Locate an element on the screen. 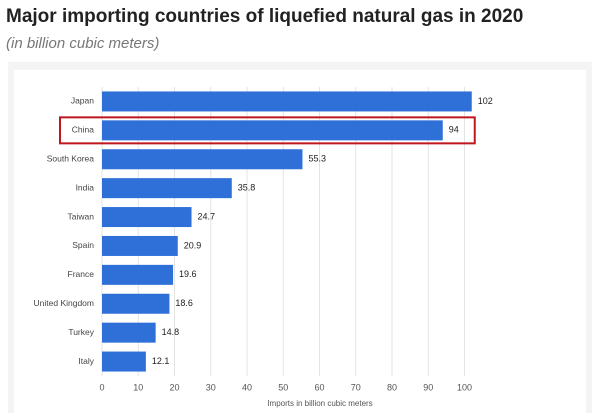 This screenshot has height=413, width=600. y-tick-label: South Korea is located at coordinates (71, 159).